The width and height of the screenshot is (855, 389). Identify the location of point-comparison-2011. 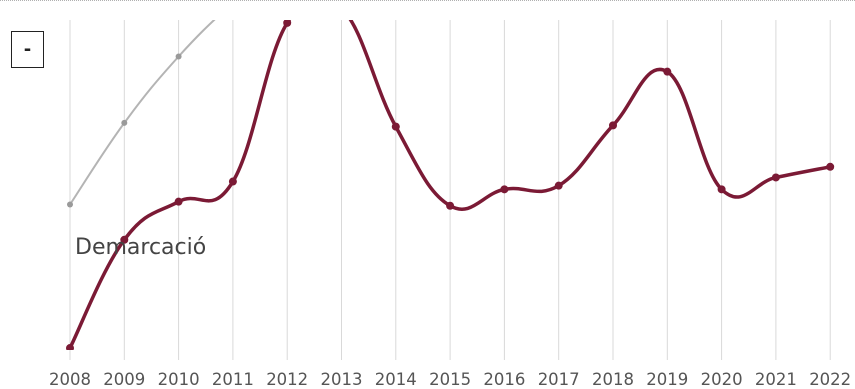
(233, 2).